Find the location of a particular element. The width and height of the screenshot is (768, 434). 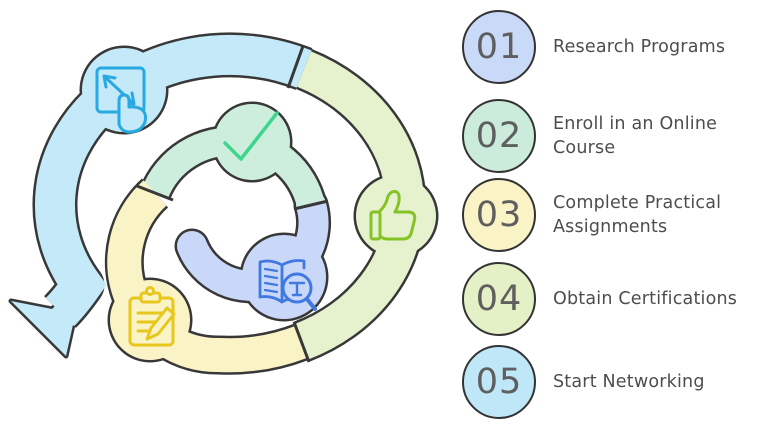

tap-hand is located at coordinates (132, 113).